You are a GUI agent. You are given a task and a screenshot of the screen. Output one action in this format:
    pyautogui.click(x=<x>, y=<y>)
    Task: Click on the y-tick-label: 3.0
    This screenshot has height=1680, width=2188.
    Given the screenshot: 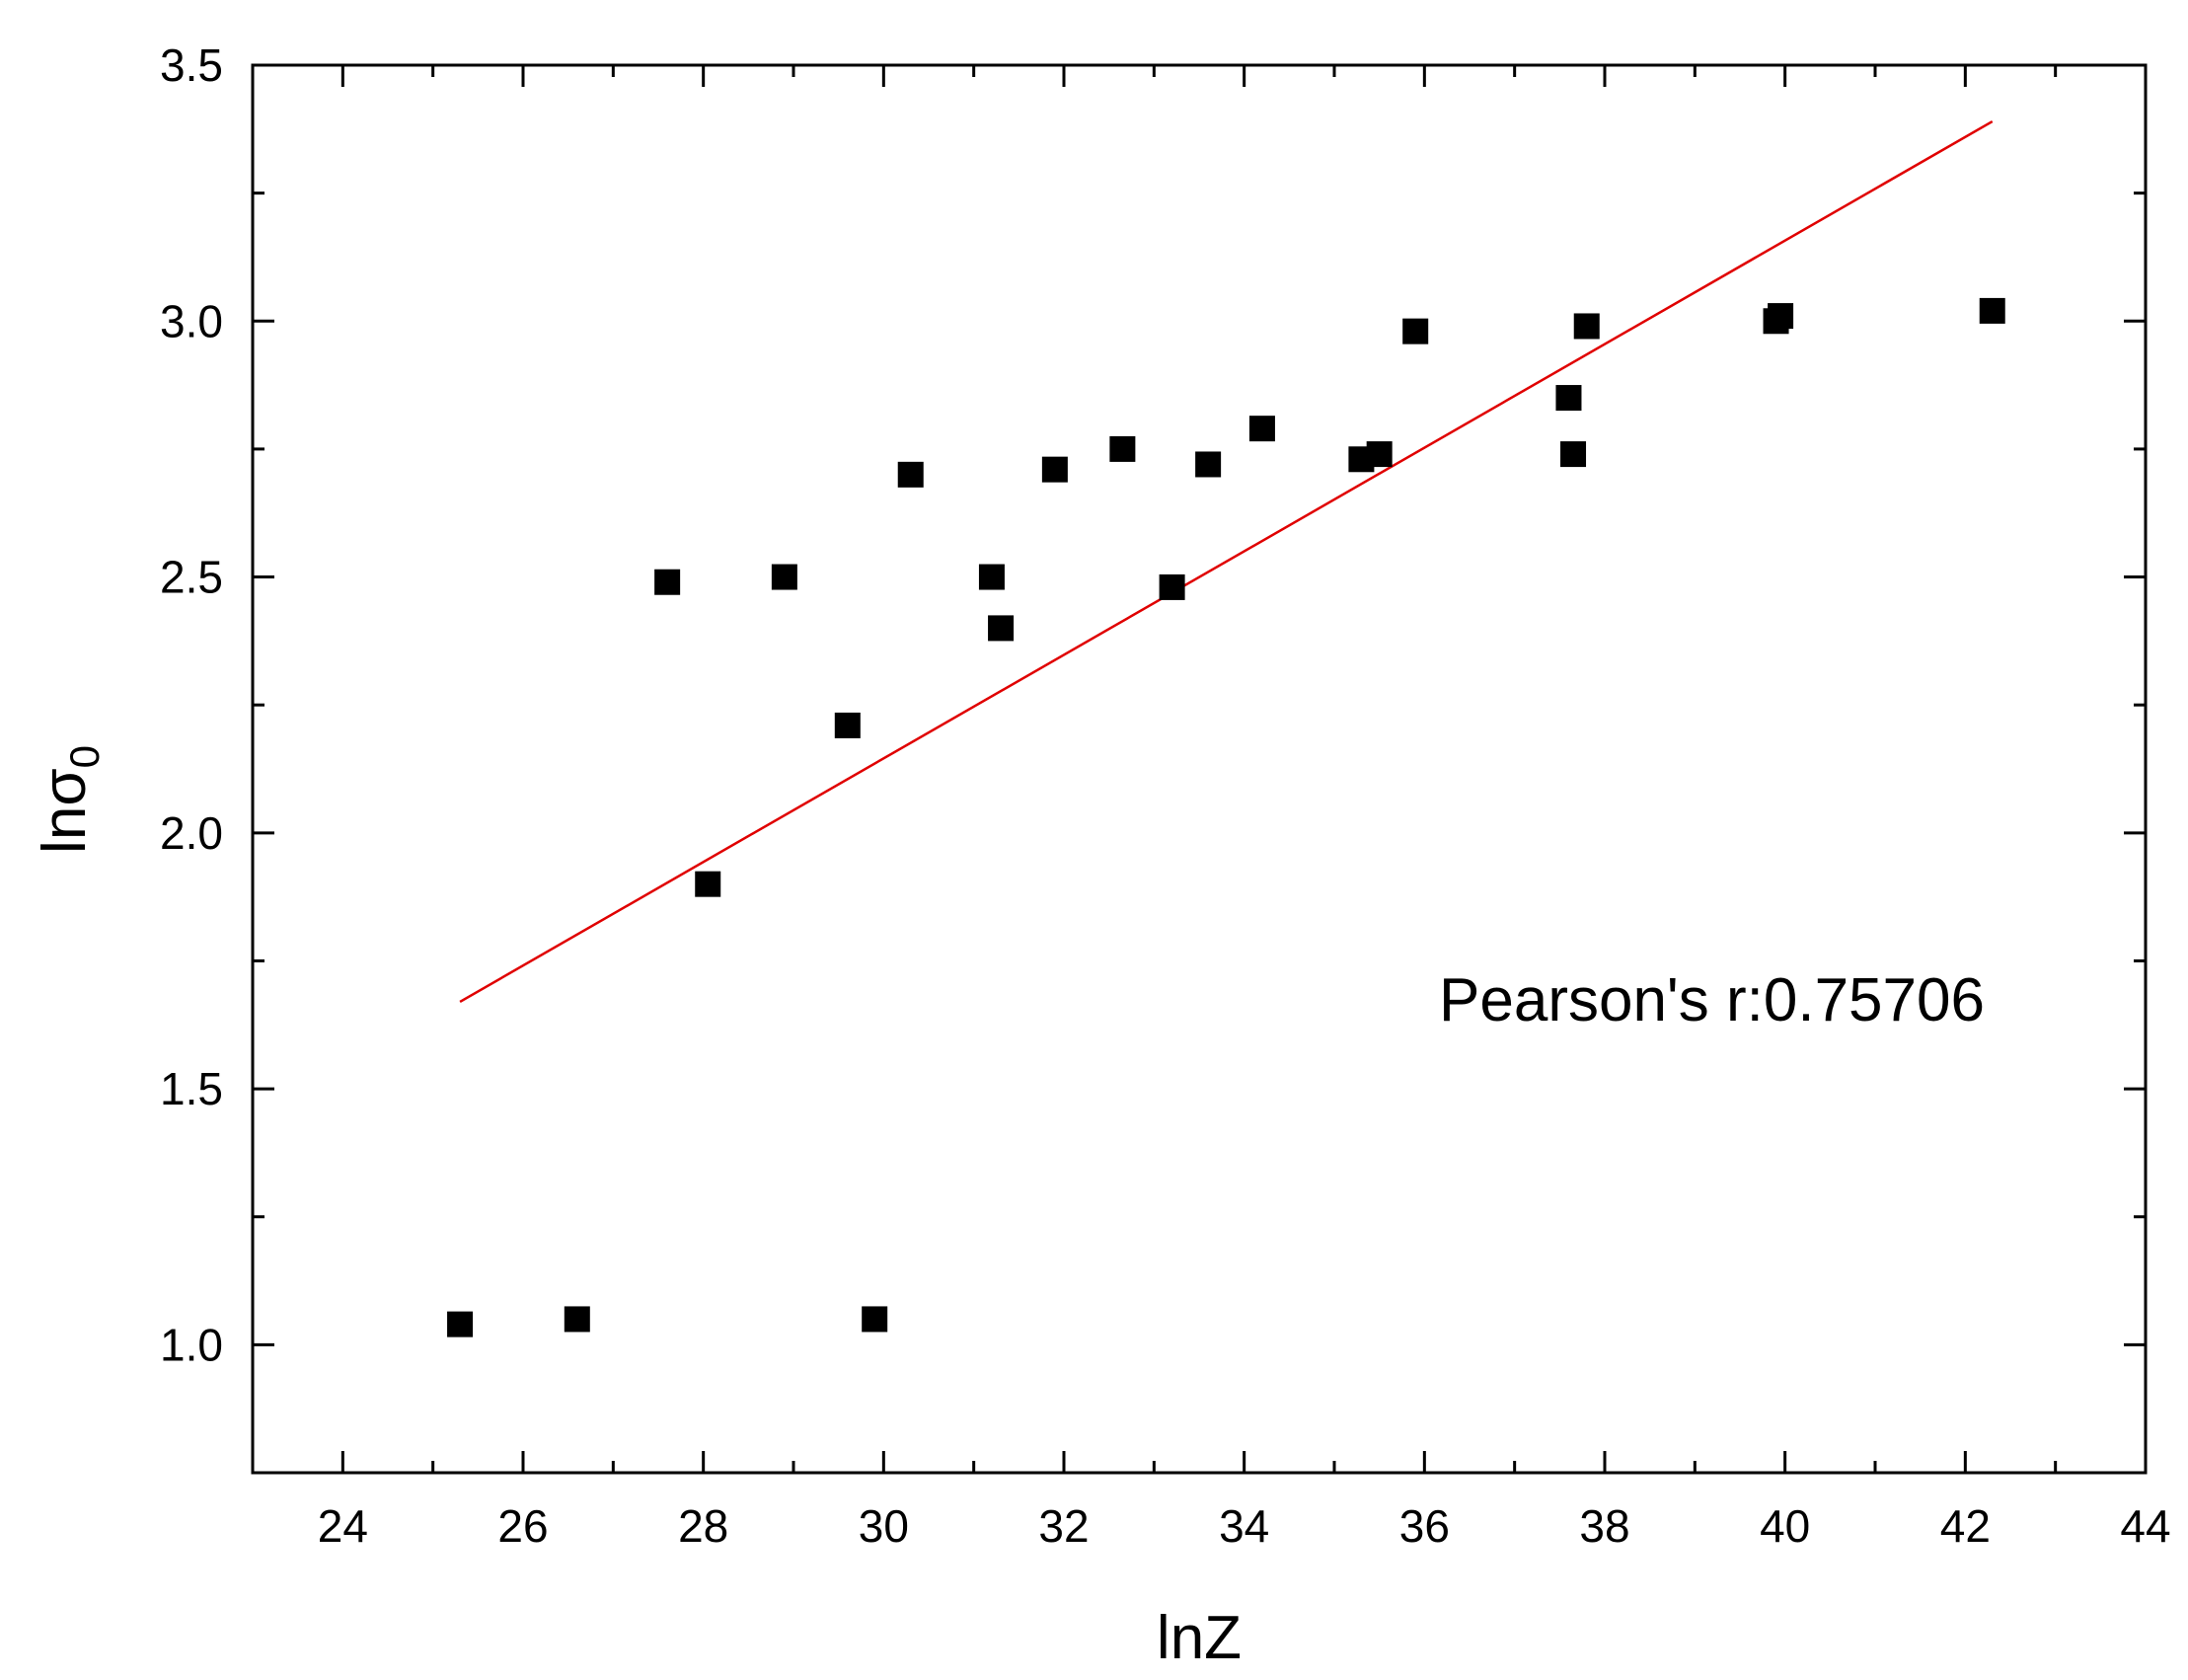 What is the action you would take?
    pyautogui.click(x=191, y=320)
    